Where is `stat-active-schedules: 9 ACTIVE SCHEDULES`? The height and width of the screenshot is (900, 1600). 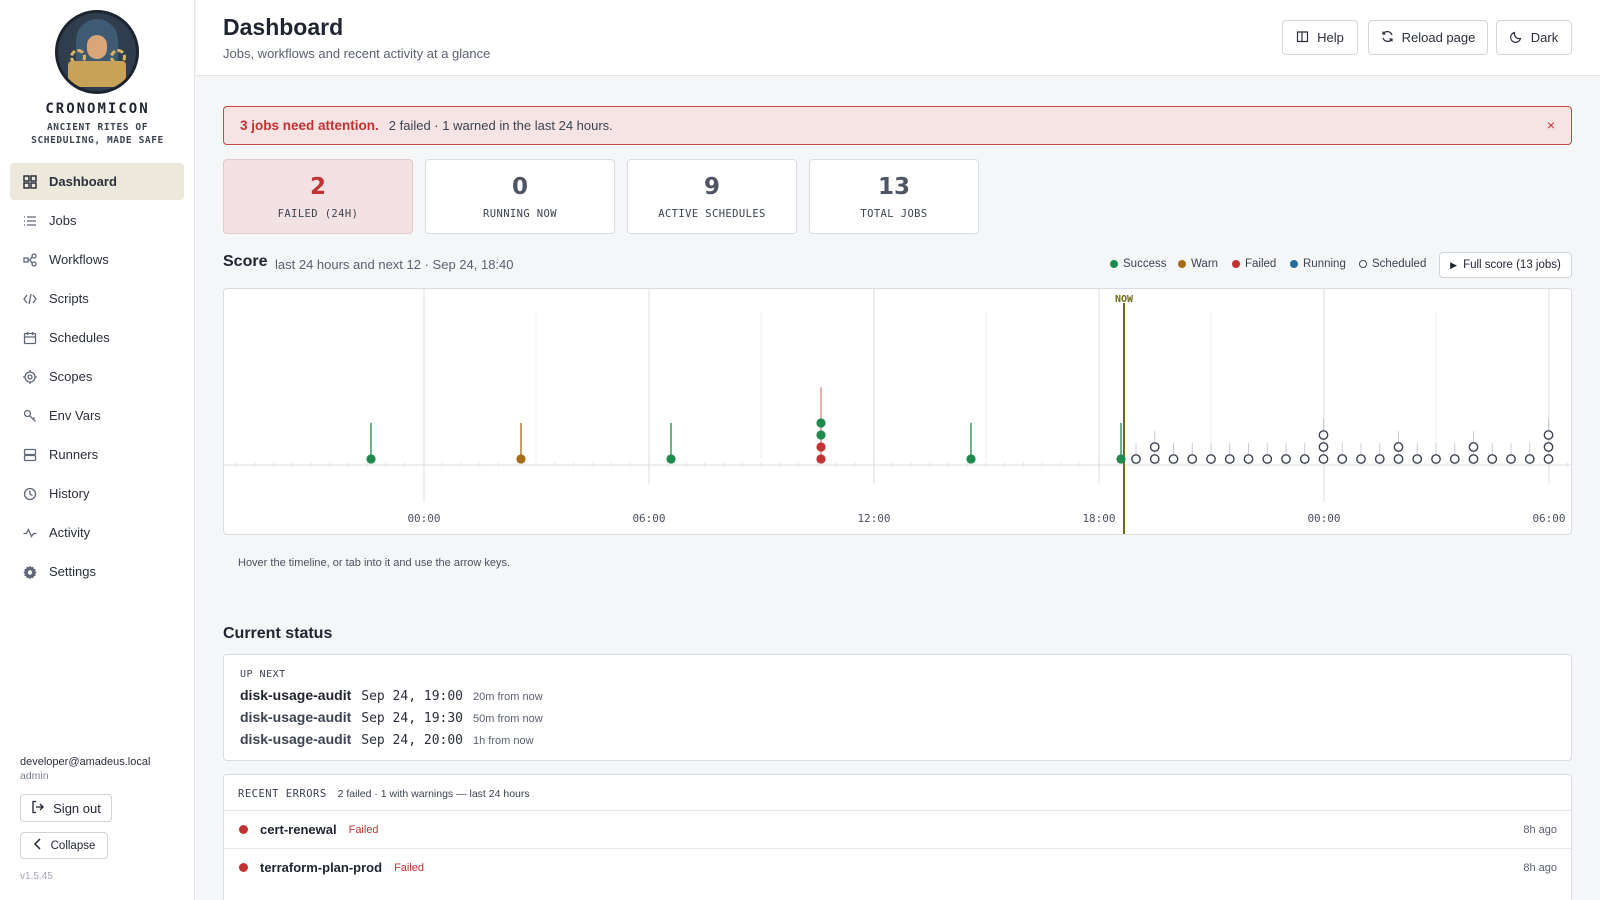
stat-active-schedules: 9 ACTIVE SCHEDULES is located at coordinates (712, 196).